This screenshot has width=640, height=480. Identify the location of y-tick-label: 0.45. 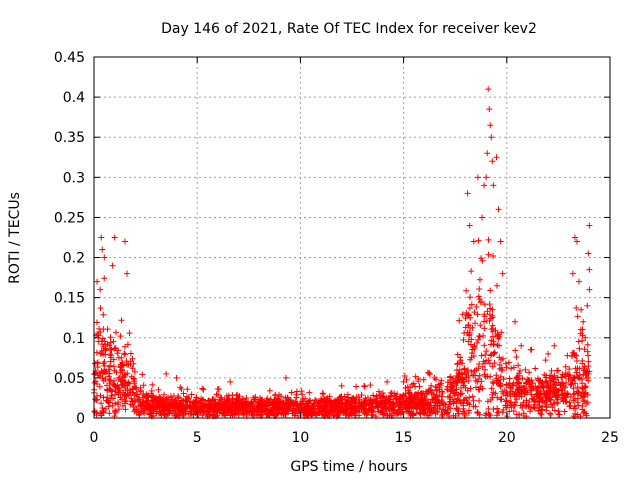
(69, 58).